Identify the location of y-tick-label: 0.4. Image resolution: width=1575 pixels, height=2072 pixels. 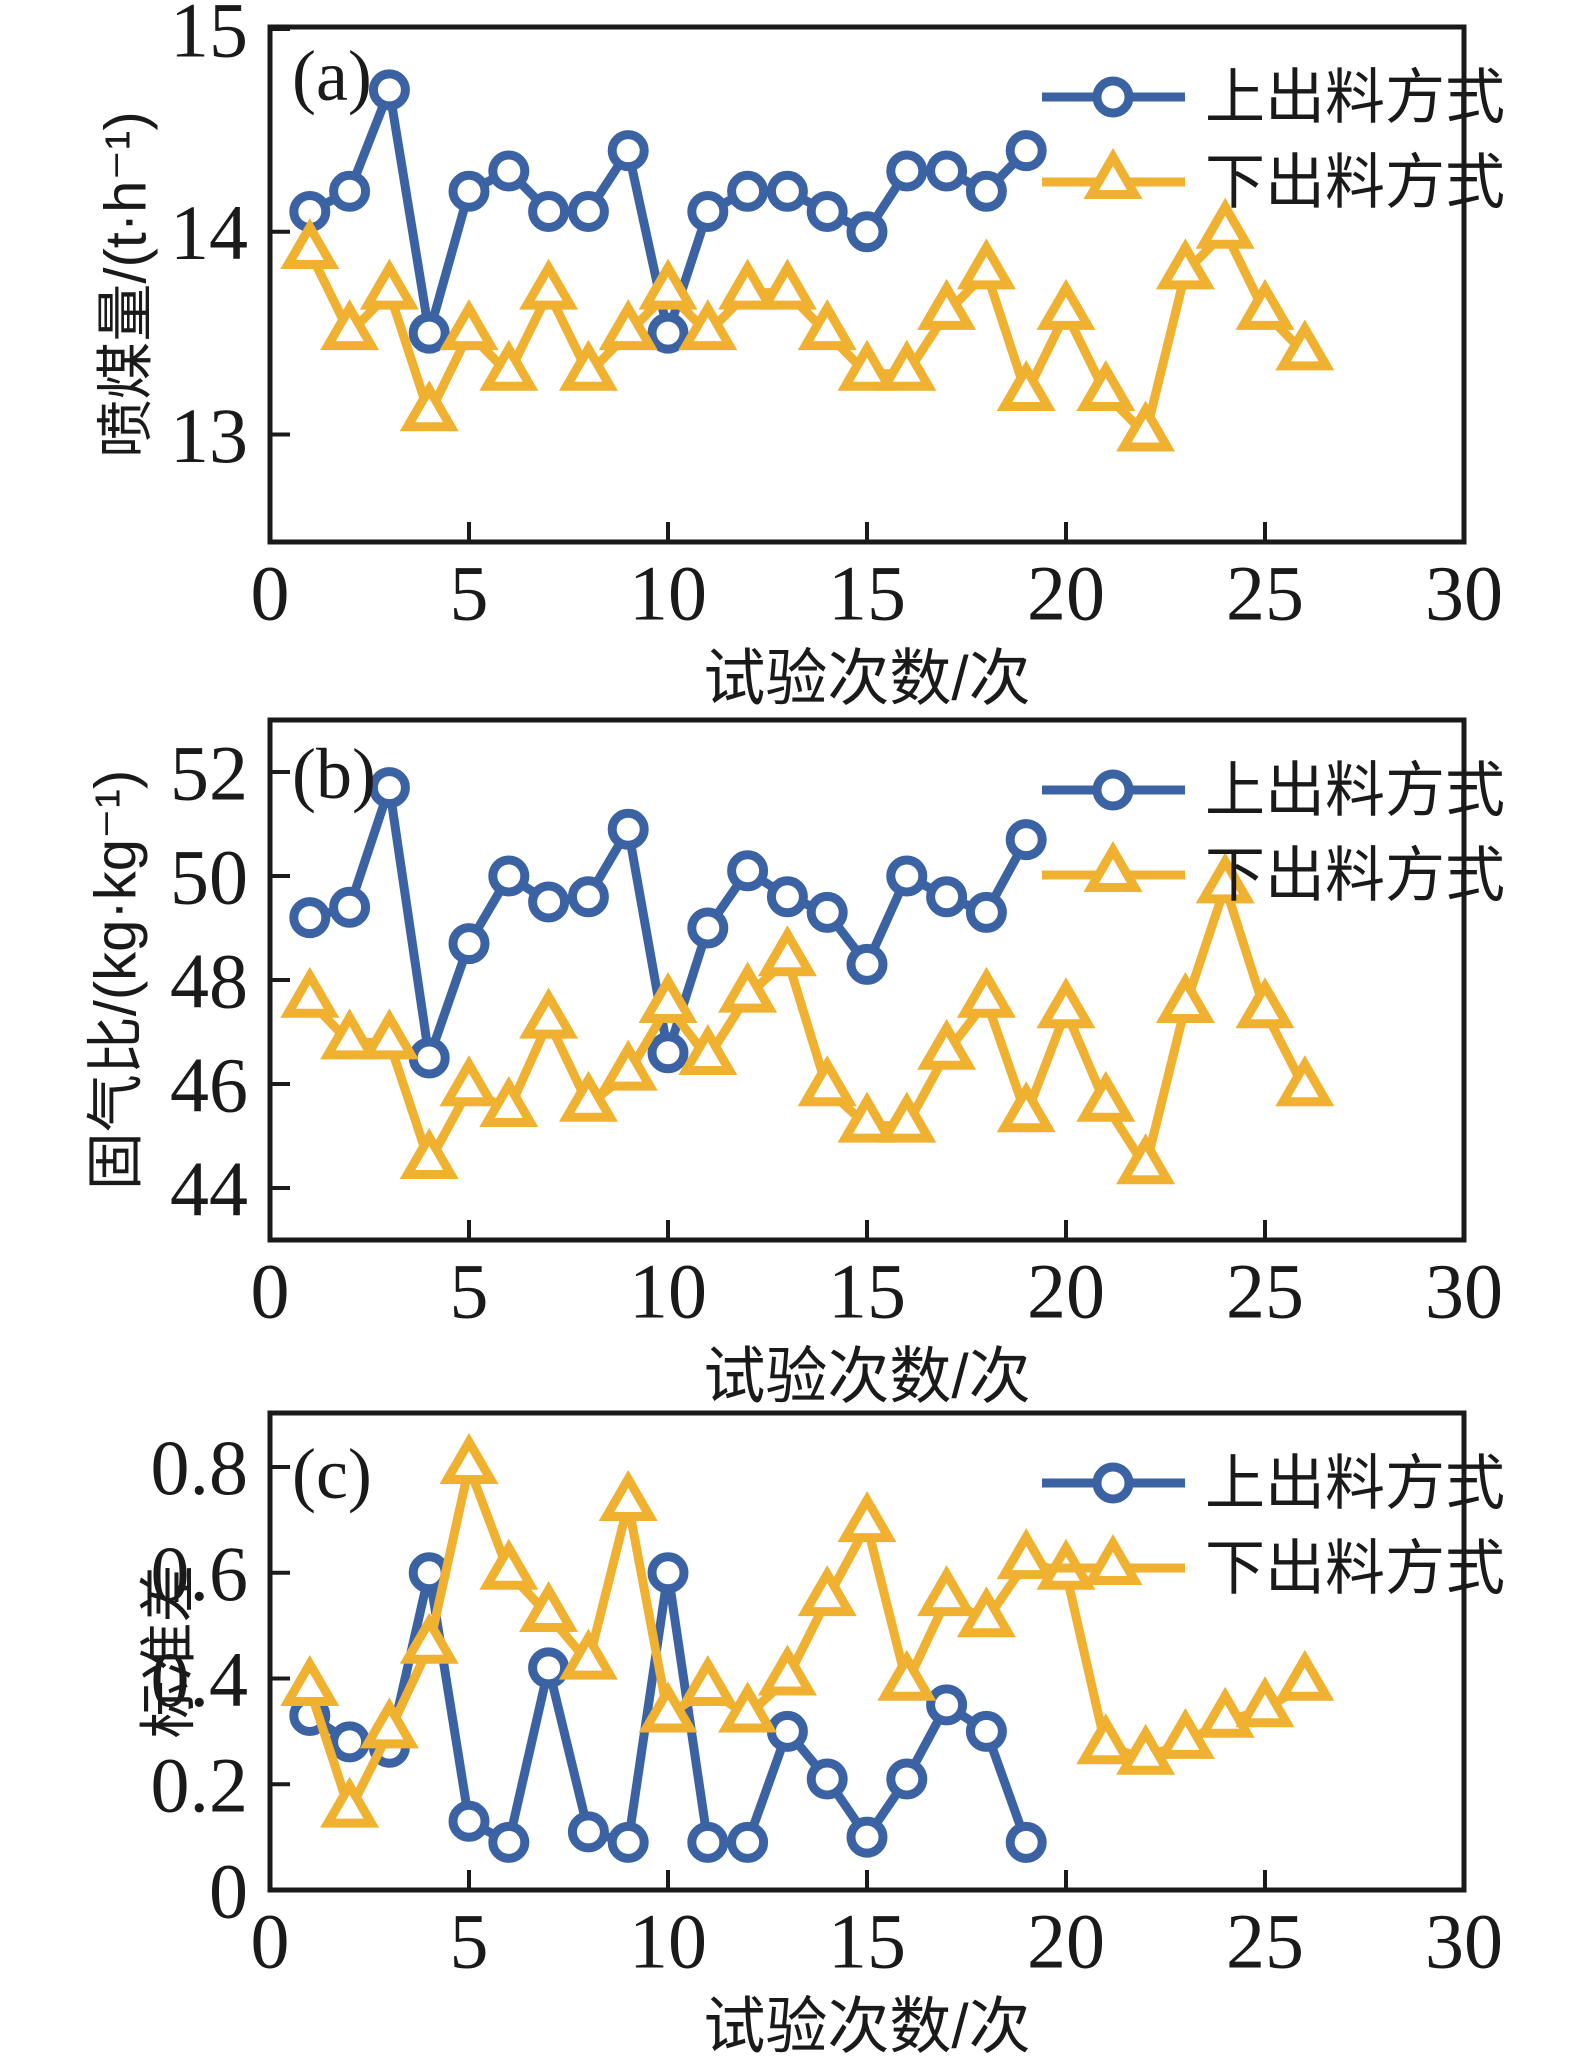
(200, 1679).